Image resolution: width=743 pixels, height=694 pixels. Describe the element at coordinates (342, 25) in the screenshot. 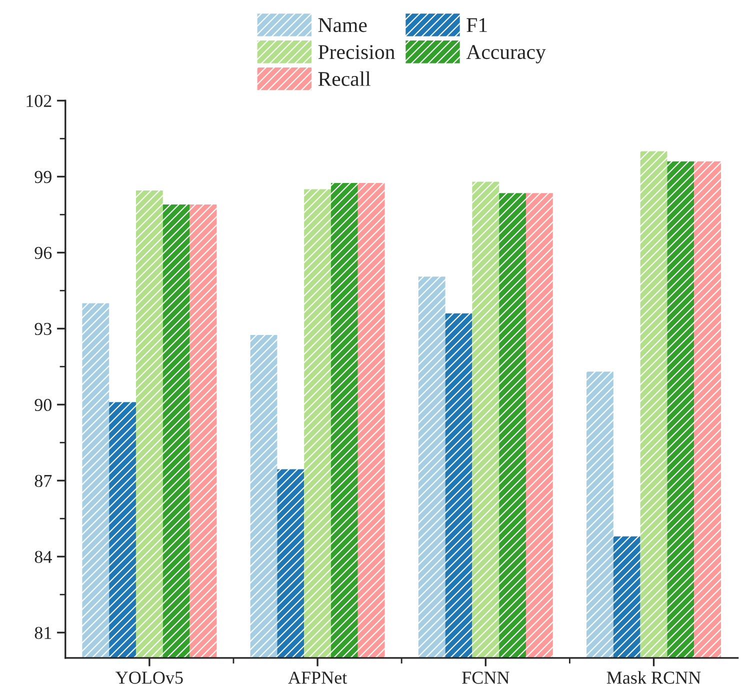

I see `legend-label: Name` at that location.